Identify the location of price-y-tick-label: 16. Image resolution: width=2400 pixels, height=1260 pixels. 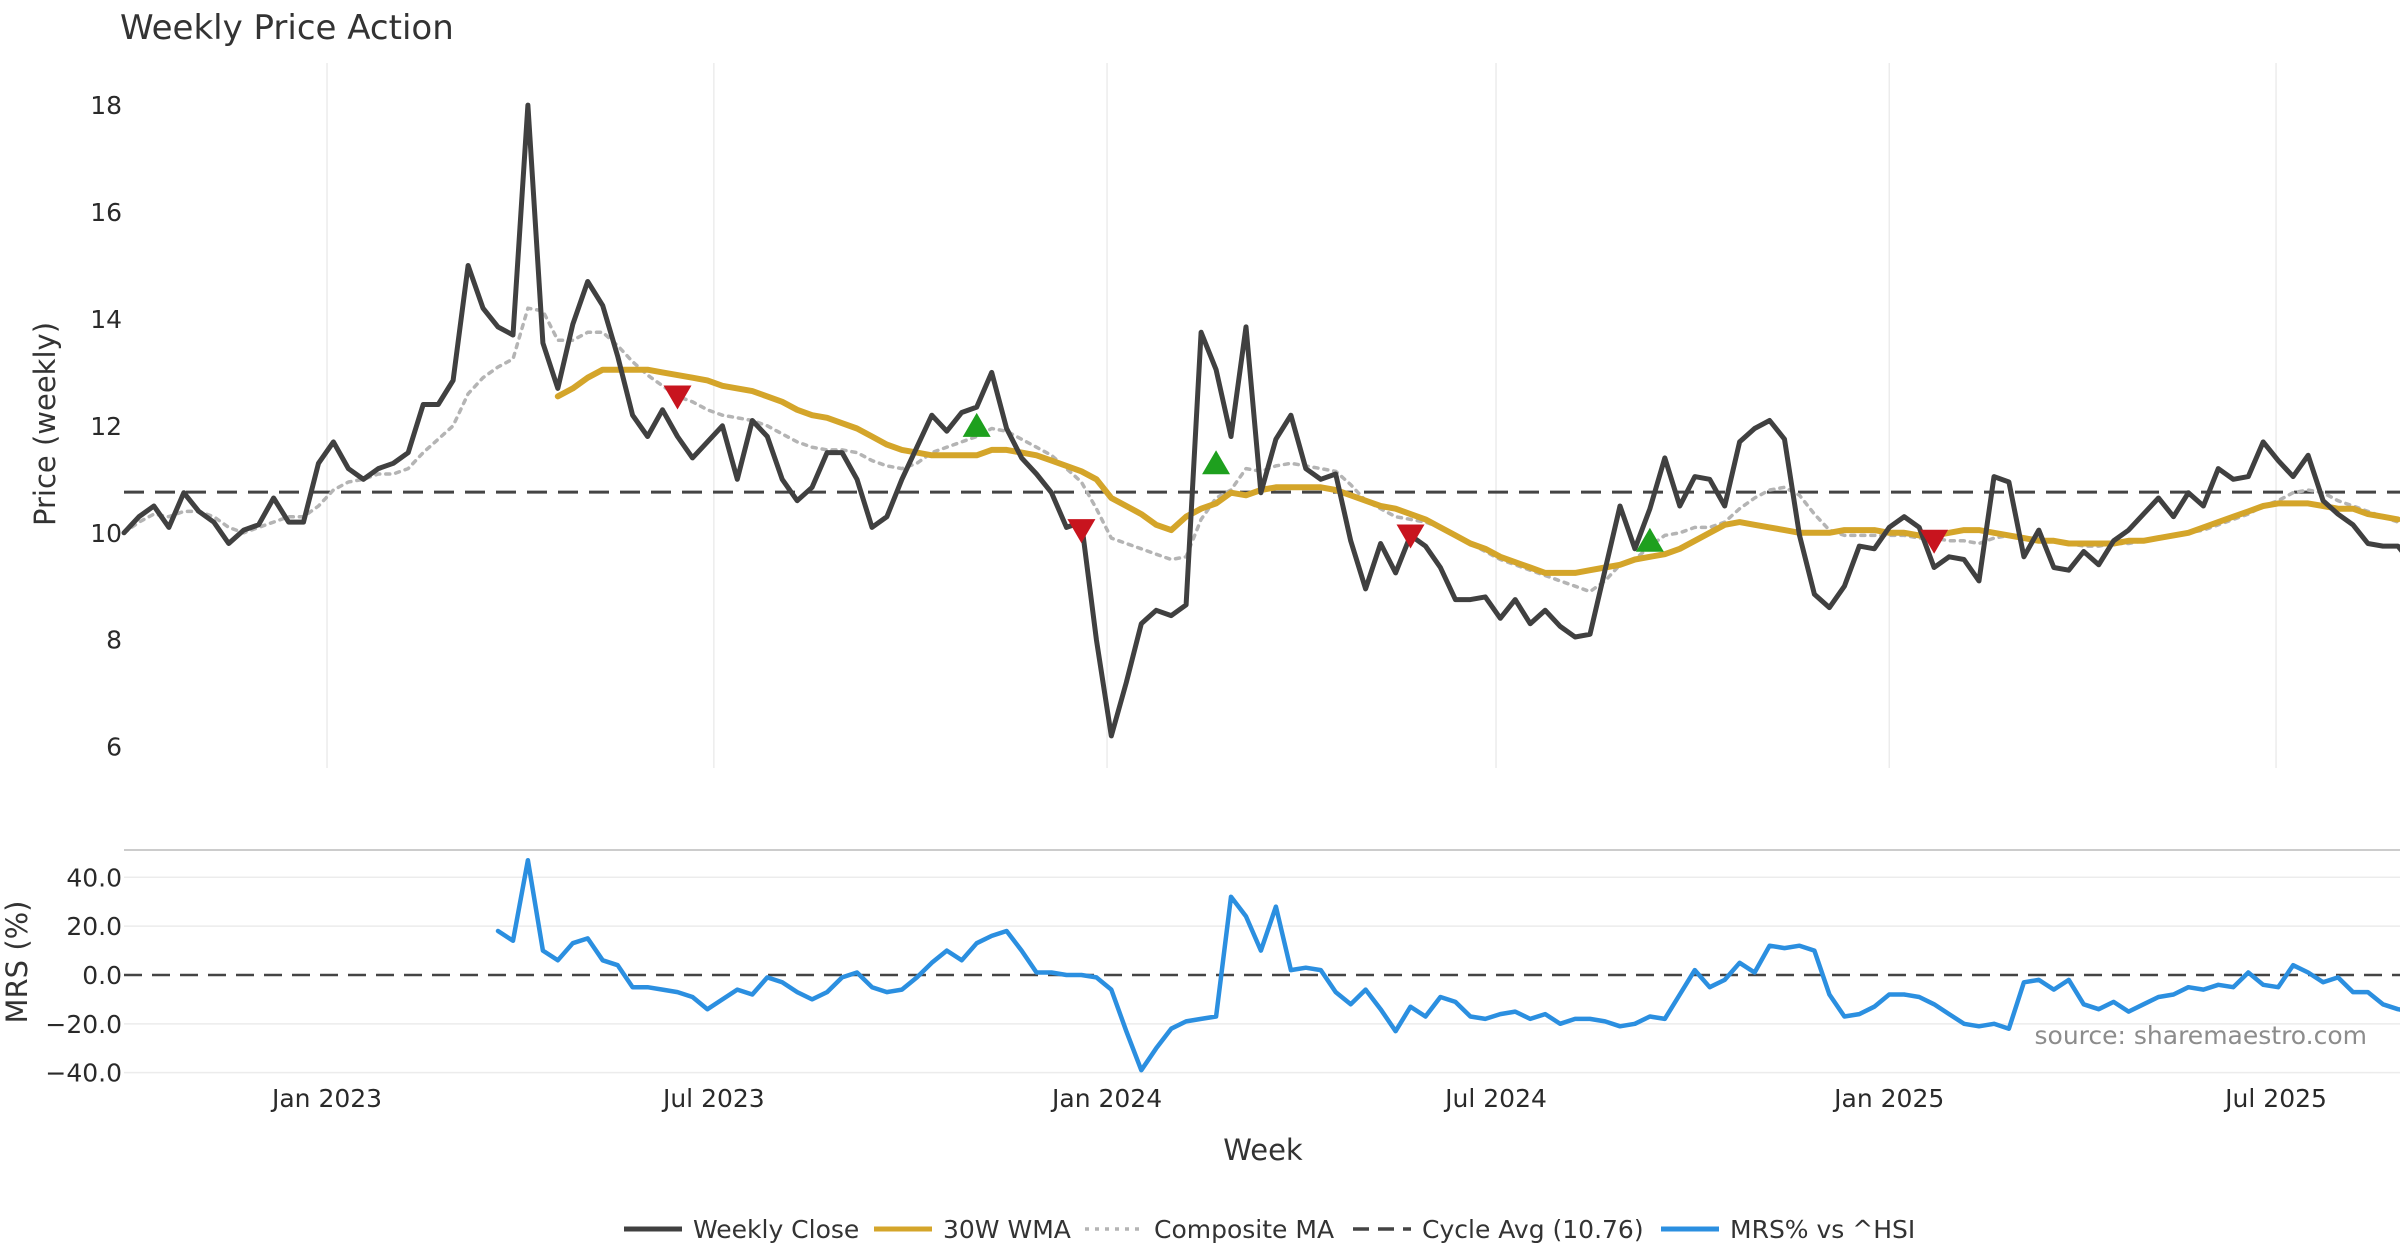
(106, 212).